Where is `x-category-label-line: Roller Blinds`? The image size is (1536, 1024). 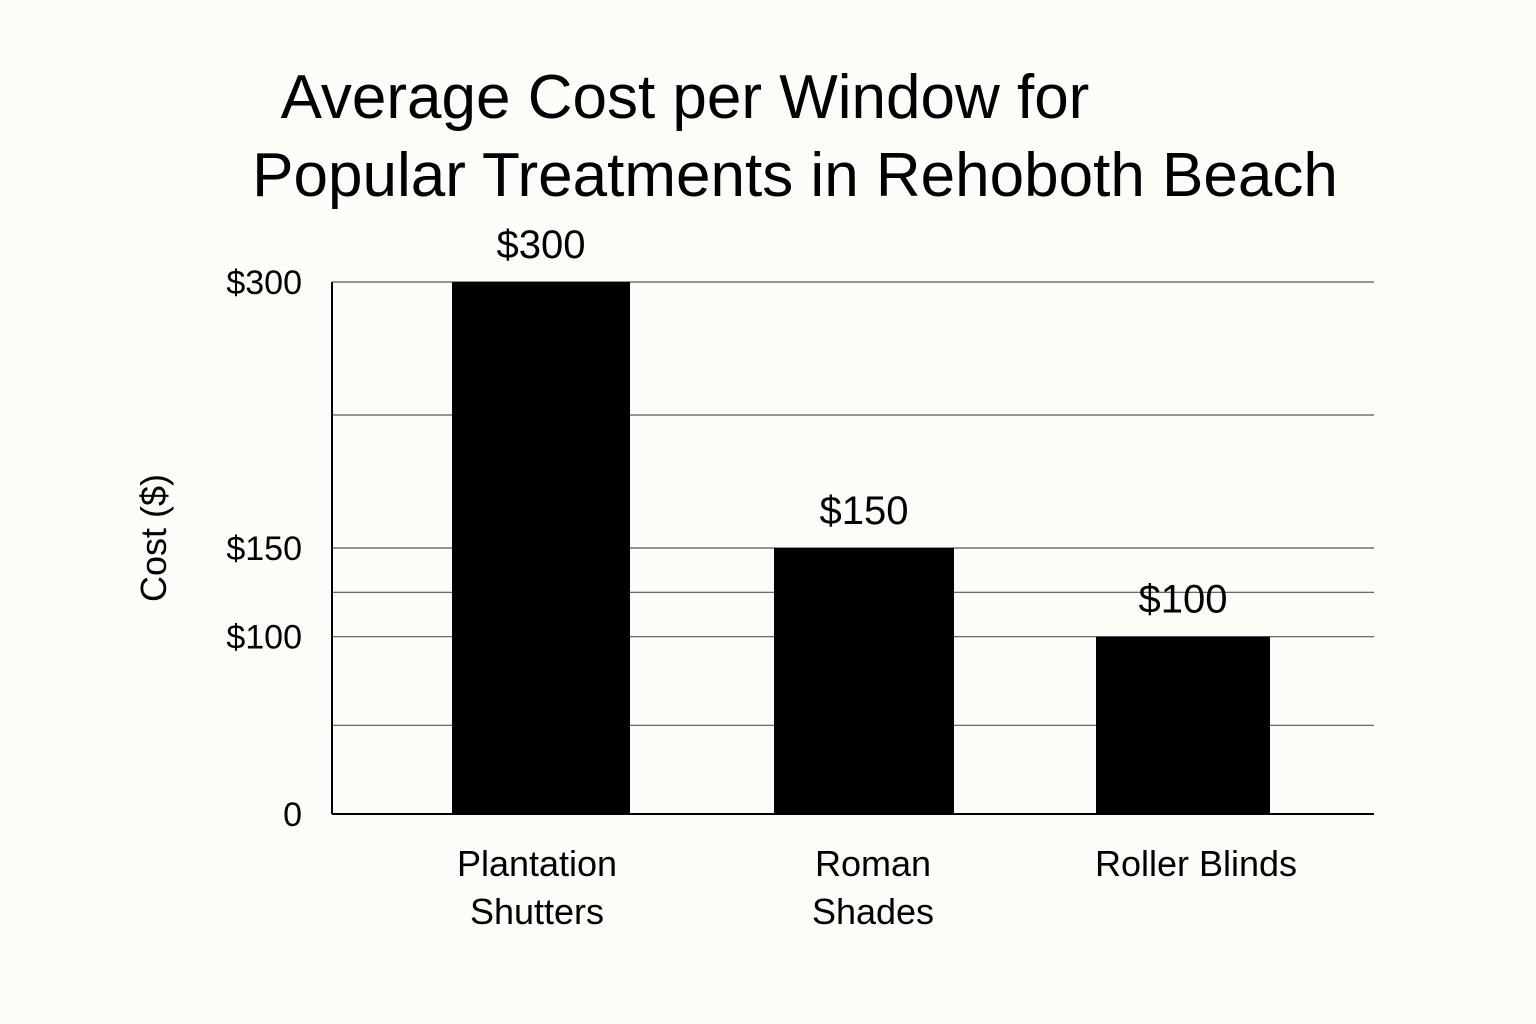
x-category-label-line: Roller Blinds is located at coordinates (1196, 863).